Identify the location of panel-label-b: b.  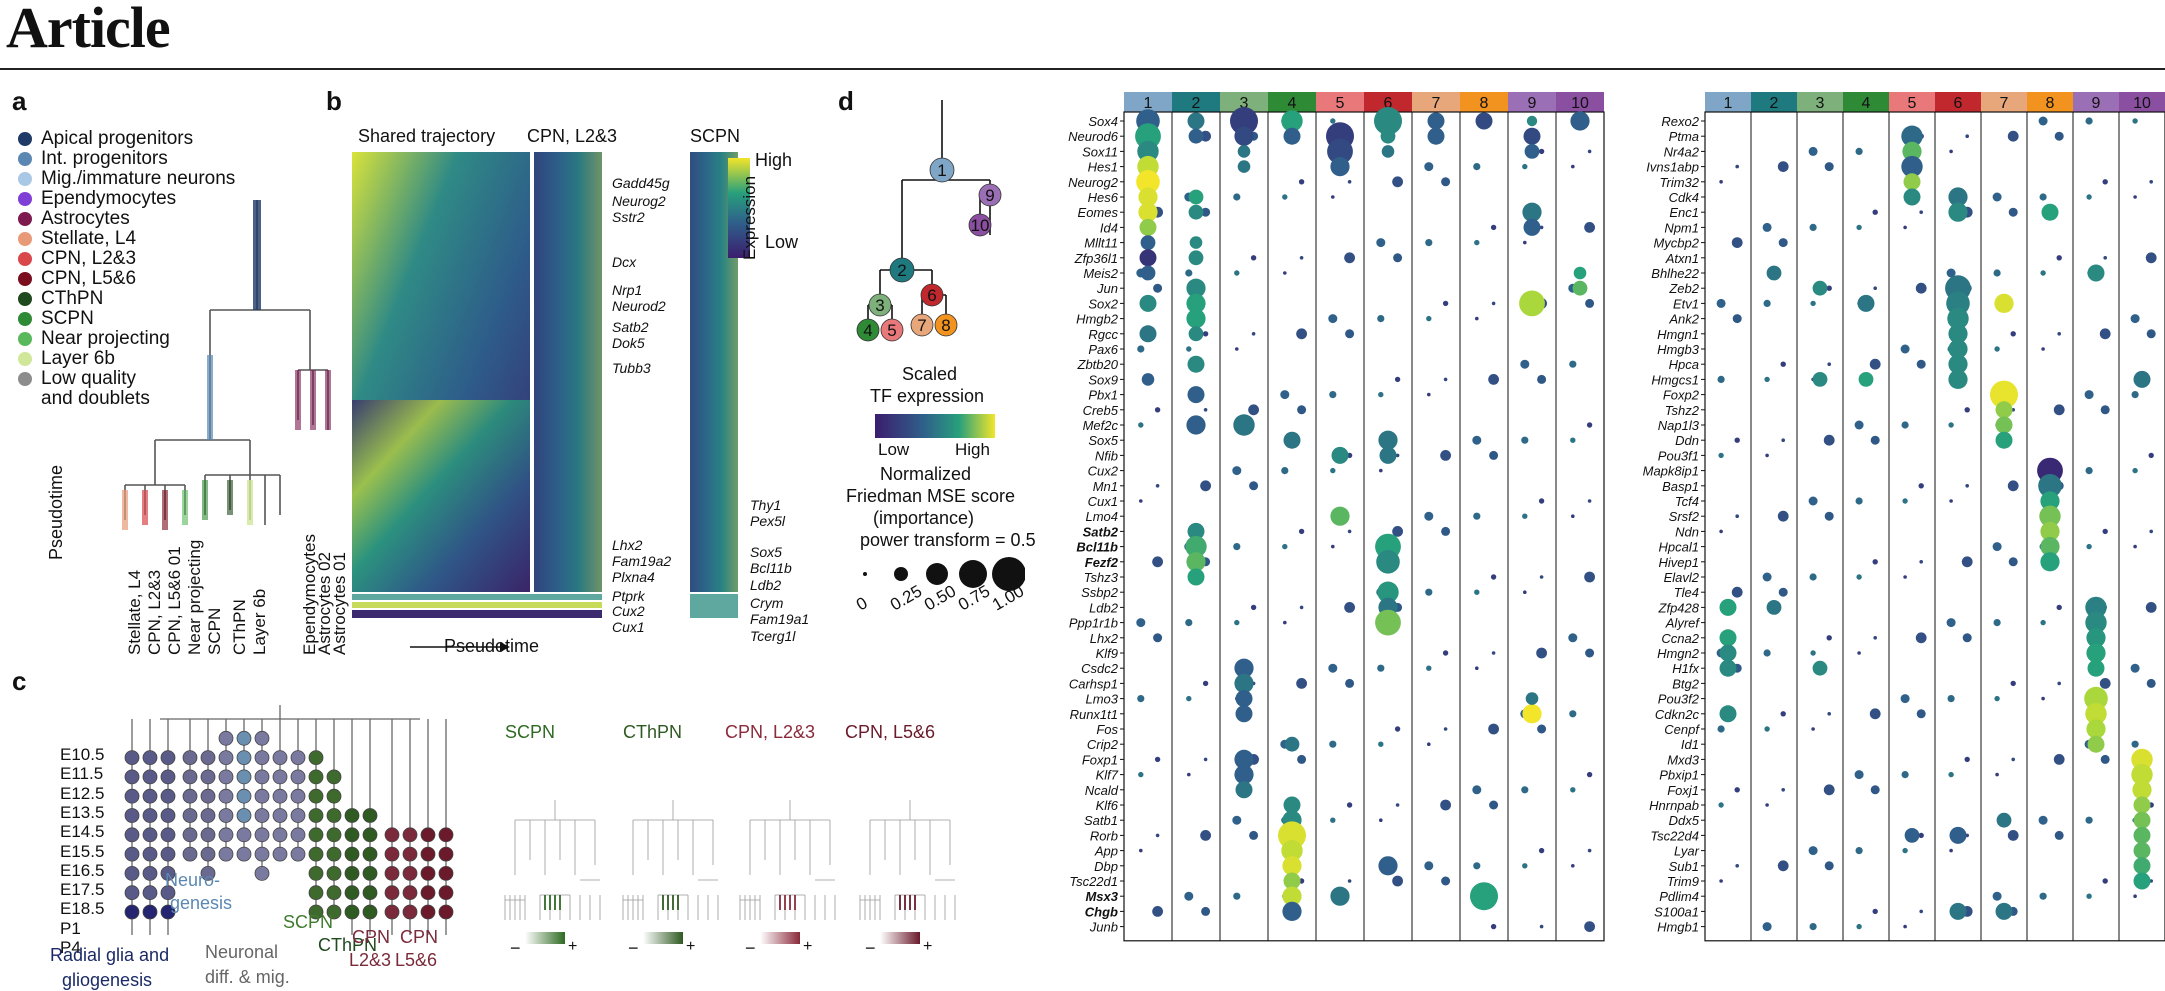
(334, 101).